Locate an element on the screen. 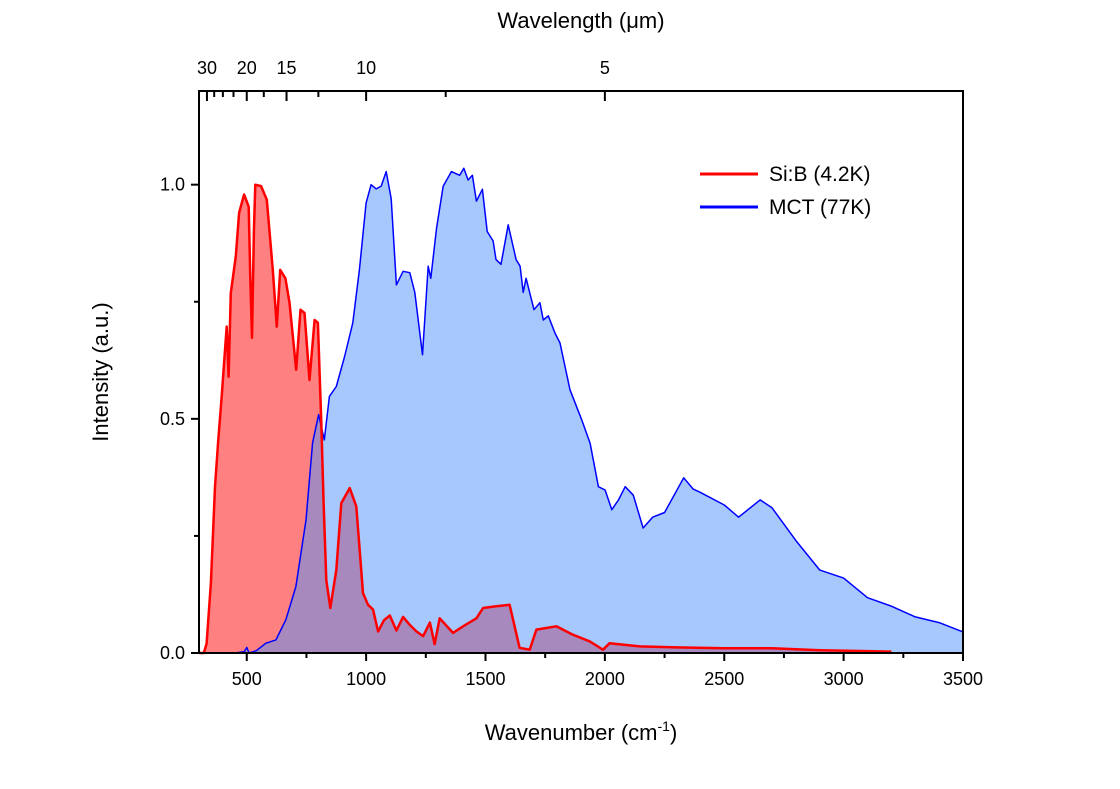 Image resolution: width=1120 pixels, height=789 pixels. y-tick-label: 0.5 is located at coordinates (172, 419).